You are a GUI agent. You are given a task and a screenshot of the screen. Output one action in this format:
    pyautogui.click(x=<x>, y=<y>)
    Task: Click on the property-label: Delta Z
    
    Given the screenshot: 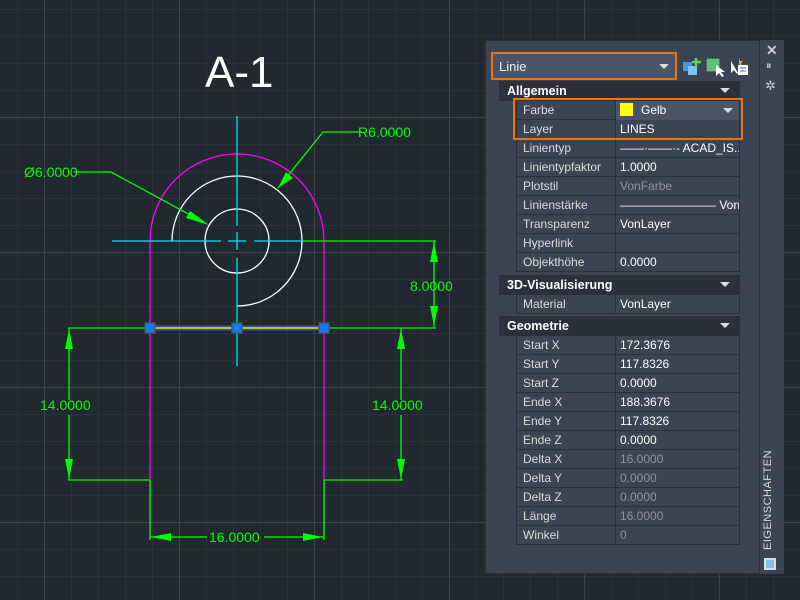 What is the action you would take?
    pyautogui.click(x=566, y=497)
    